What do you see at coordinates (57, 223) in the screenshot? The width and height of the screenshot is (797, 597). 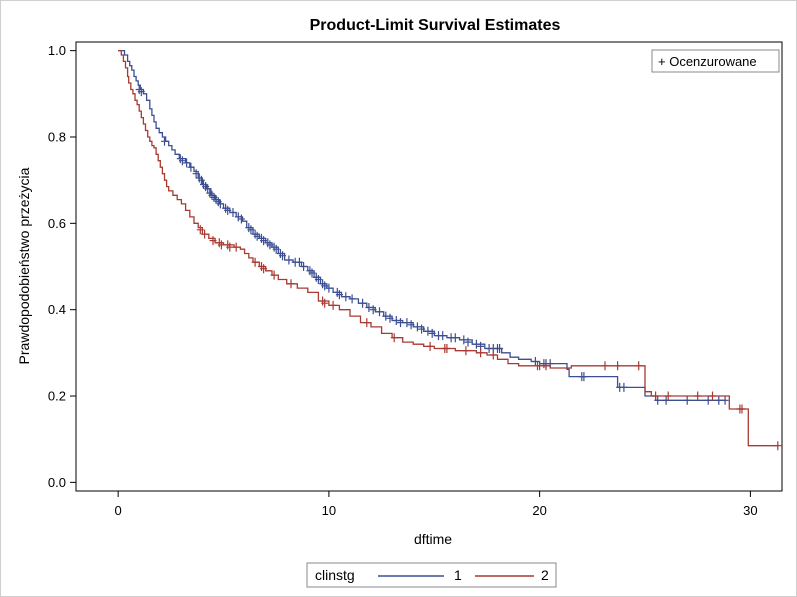 I see `y-tick-label: 0.6` at bounding box center [57, 223].